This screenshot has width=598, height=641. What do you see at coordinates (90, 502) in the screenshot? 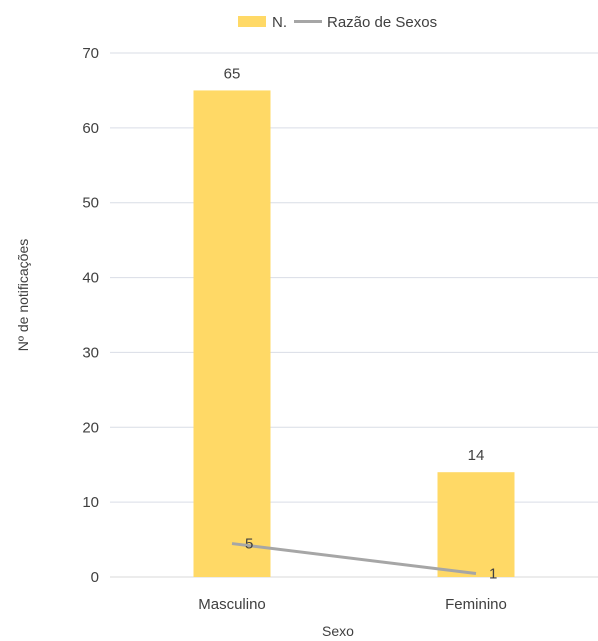
I see `y-tick-label: 10` at bounding box center [90, 502].